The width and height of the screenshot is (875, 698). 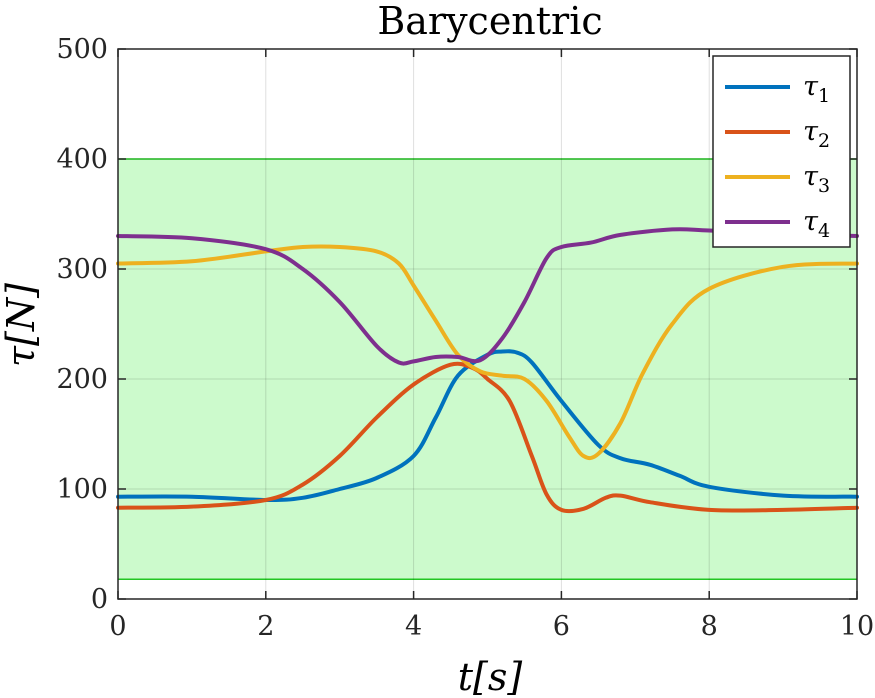 I want to click on chart-title: Barycentric, so click(x=489, y=21).